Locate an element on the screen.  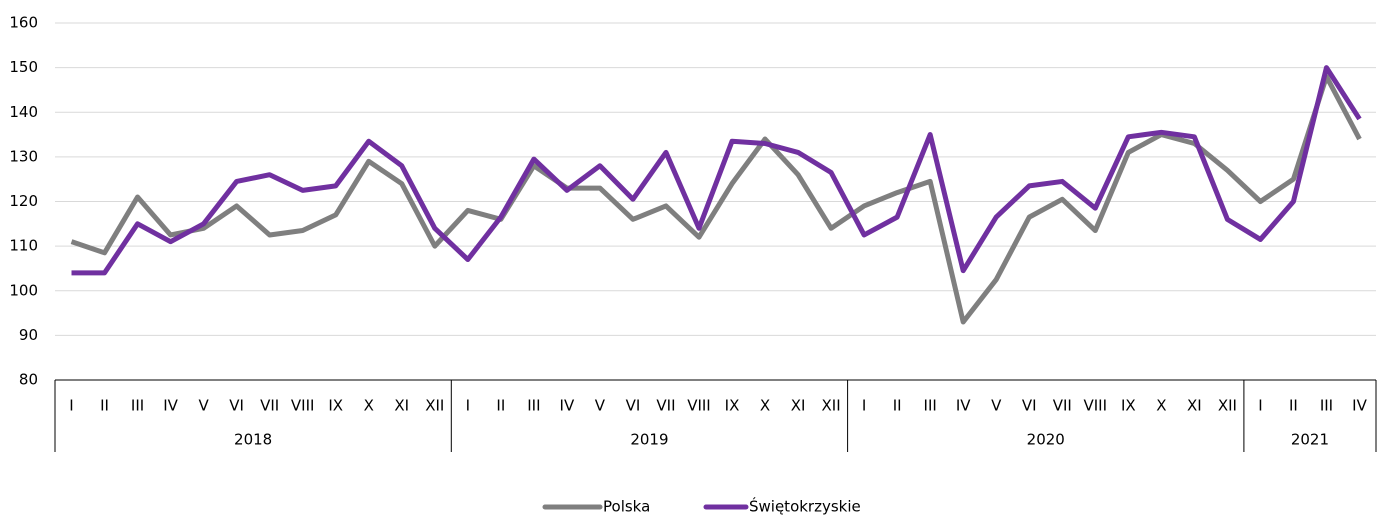
y-tick-label: 120 is located at coordinates (23, 201).